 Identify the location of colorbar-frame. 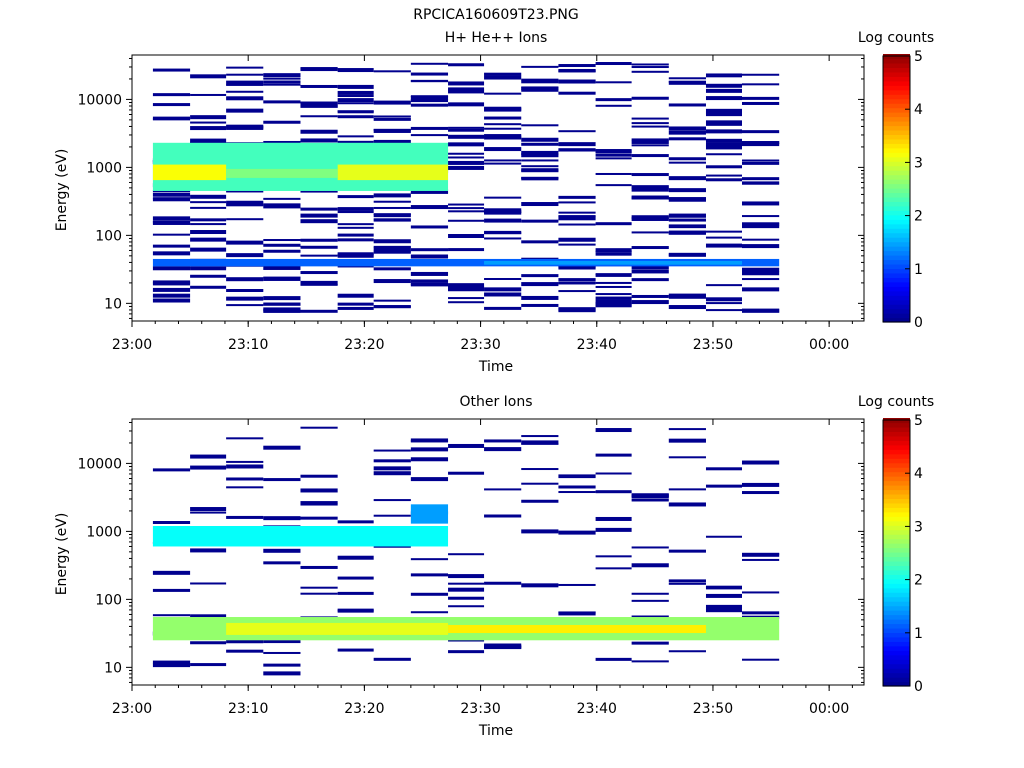
(896, 189).